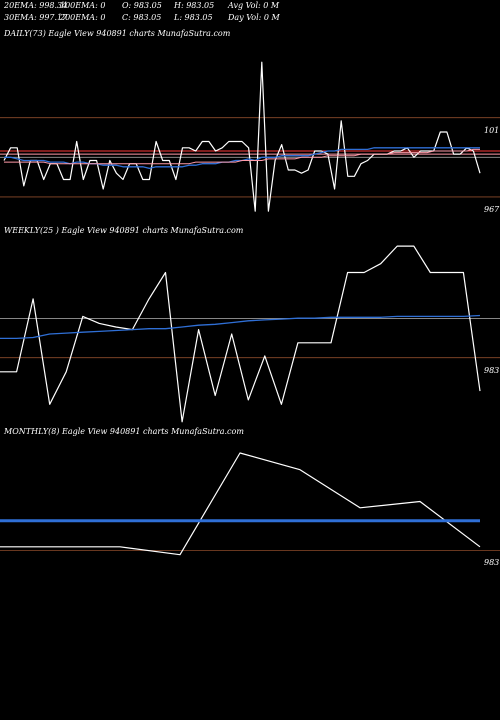 The image size is (500, 720). I want to click on stat-close: C: 983.05, so click(142, 17).